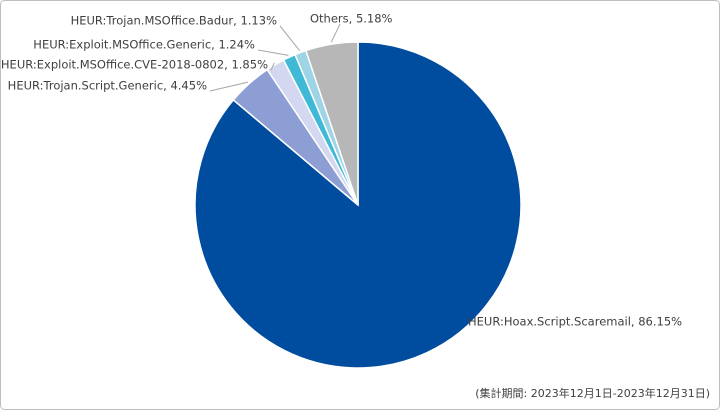 This screenshot has width=720, height=414. Describe the element at coordinates (351, 19) in the screenshot. I see `data-label: Others, 5.18%` at that location.